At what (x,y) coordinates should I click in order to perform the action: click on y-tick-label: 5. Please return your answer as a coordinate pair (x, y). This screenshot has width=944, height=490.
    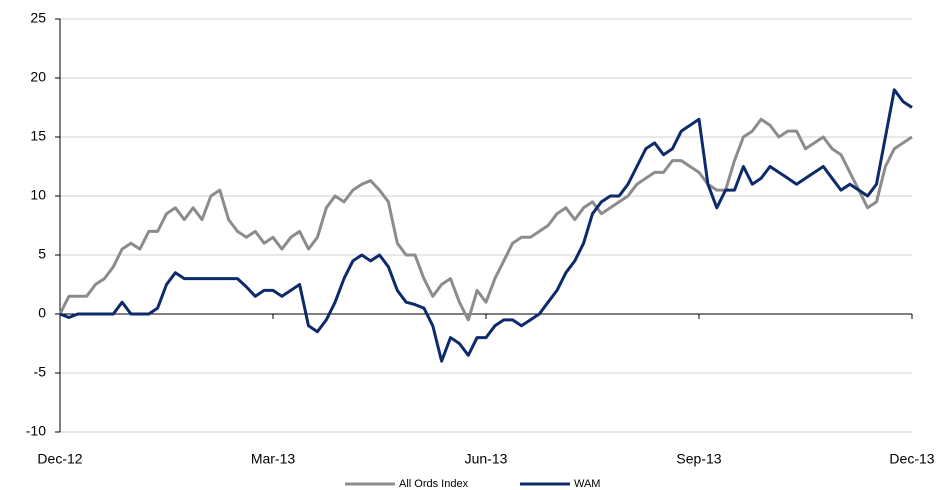
    Looking at the image, I should click on (42, 254).